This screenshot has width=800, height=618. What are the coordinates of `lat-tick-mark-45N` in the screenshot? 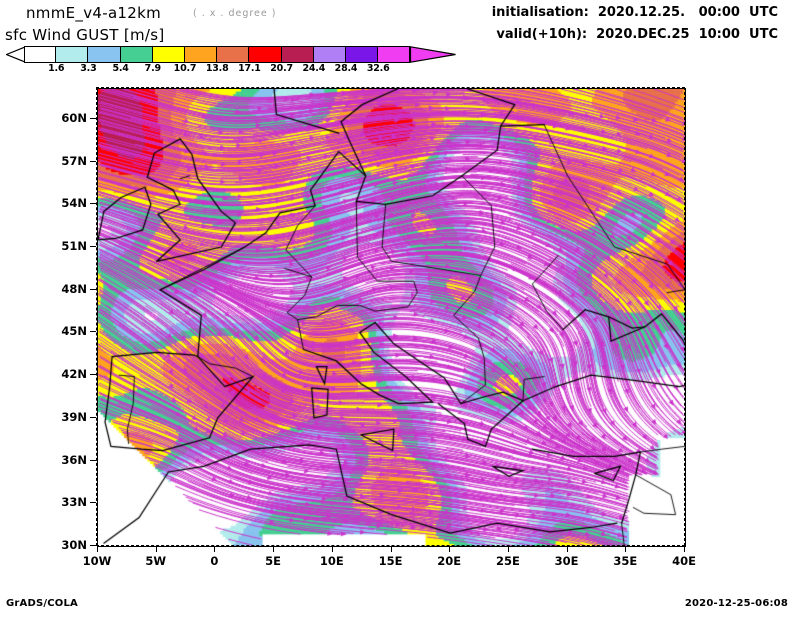 It's located at (93, 332).